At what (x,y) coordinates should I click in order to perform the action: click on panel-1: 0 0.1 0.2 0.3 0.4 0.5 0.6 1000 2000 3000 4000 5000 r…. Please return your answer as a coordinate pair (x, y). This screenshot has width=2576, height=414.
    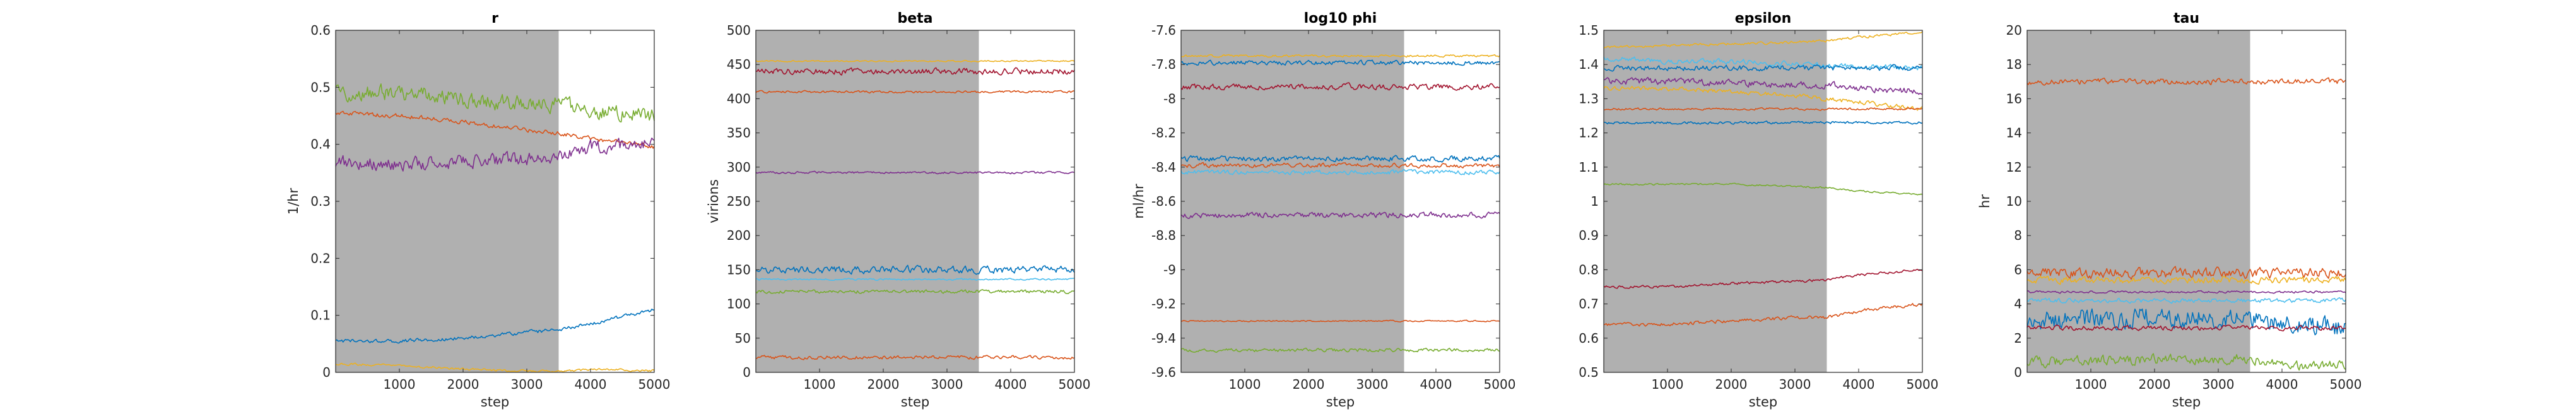
    Looking at the image, I should click on (478, 210).